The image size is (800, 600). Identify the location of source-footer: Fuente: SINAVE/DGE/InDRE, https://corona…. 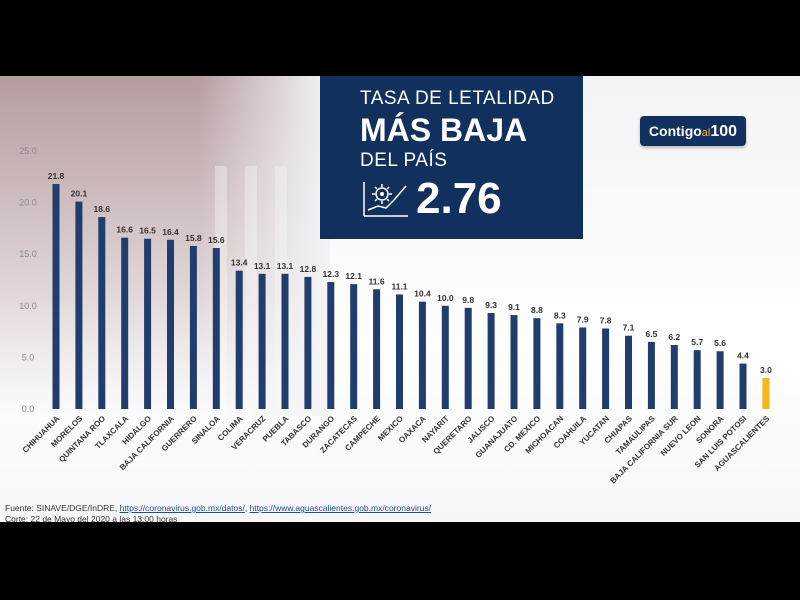
(218, 512).